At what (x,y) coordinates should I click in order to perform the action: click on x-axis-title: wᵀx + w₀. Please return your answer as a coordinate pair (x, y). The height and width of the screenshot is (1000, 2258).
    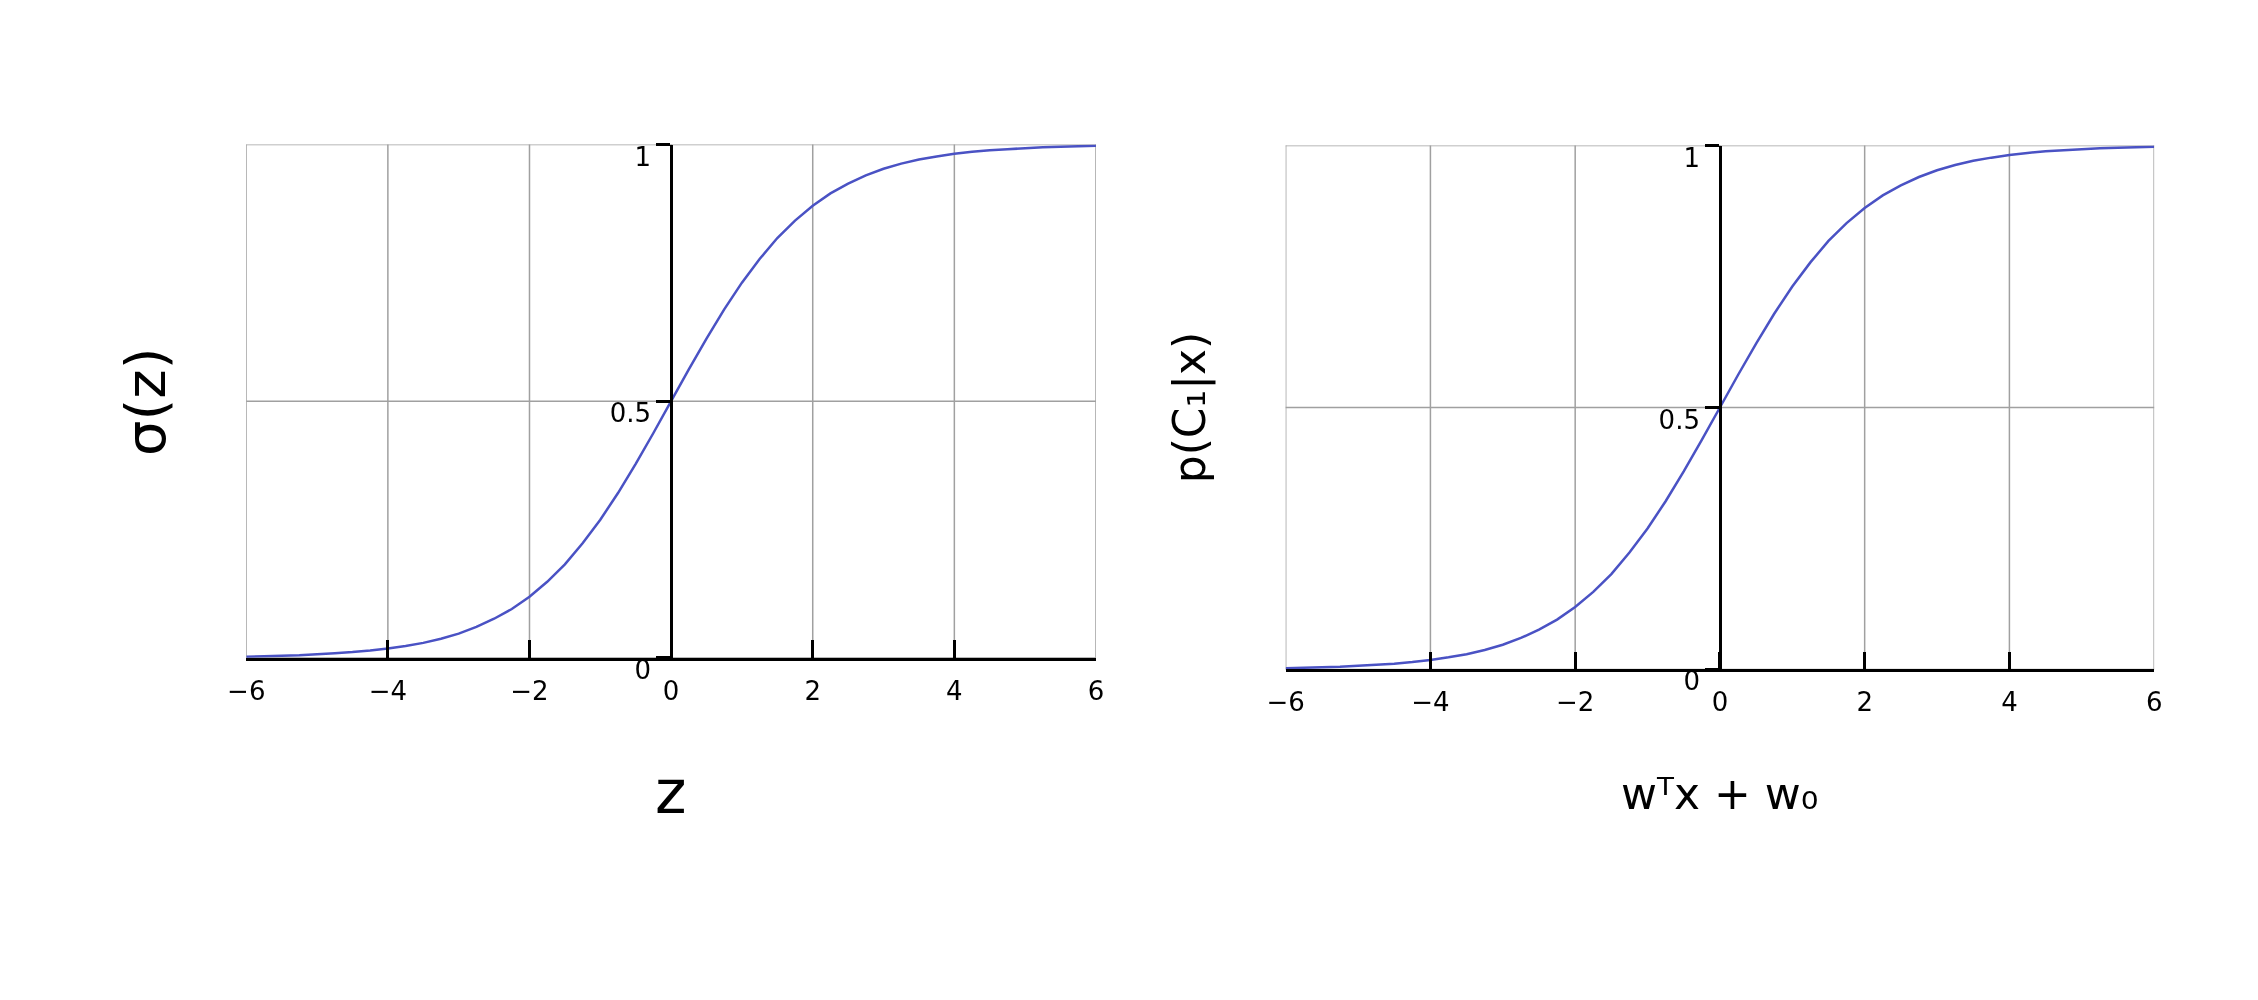
    Looking at the image, I should click on (1720, 793).